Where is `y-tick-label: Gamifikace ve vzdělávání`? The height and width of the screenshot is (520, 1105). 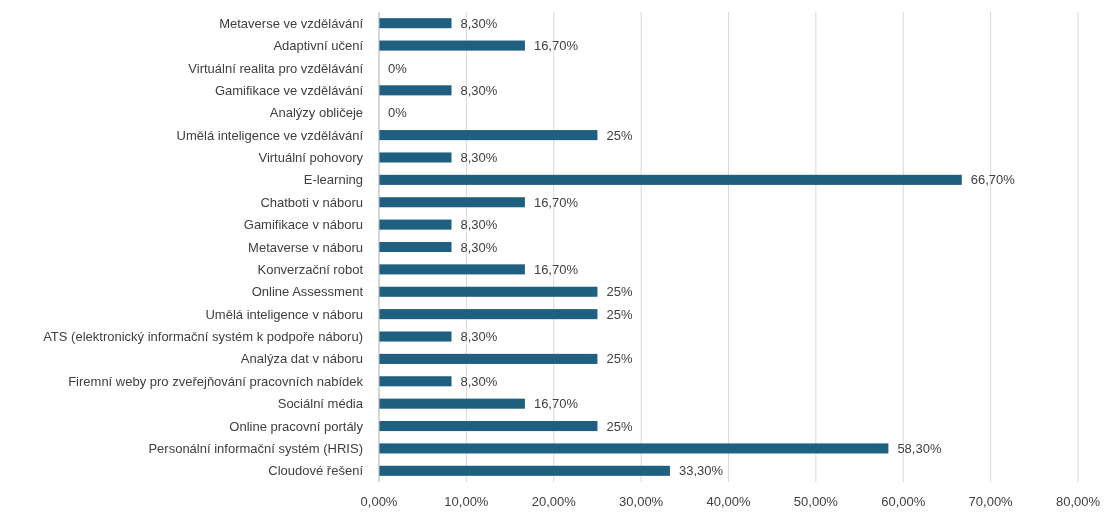
y-tick-label: Gamifikace ve vzdělávání is located at coordinates (289, 90).